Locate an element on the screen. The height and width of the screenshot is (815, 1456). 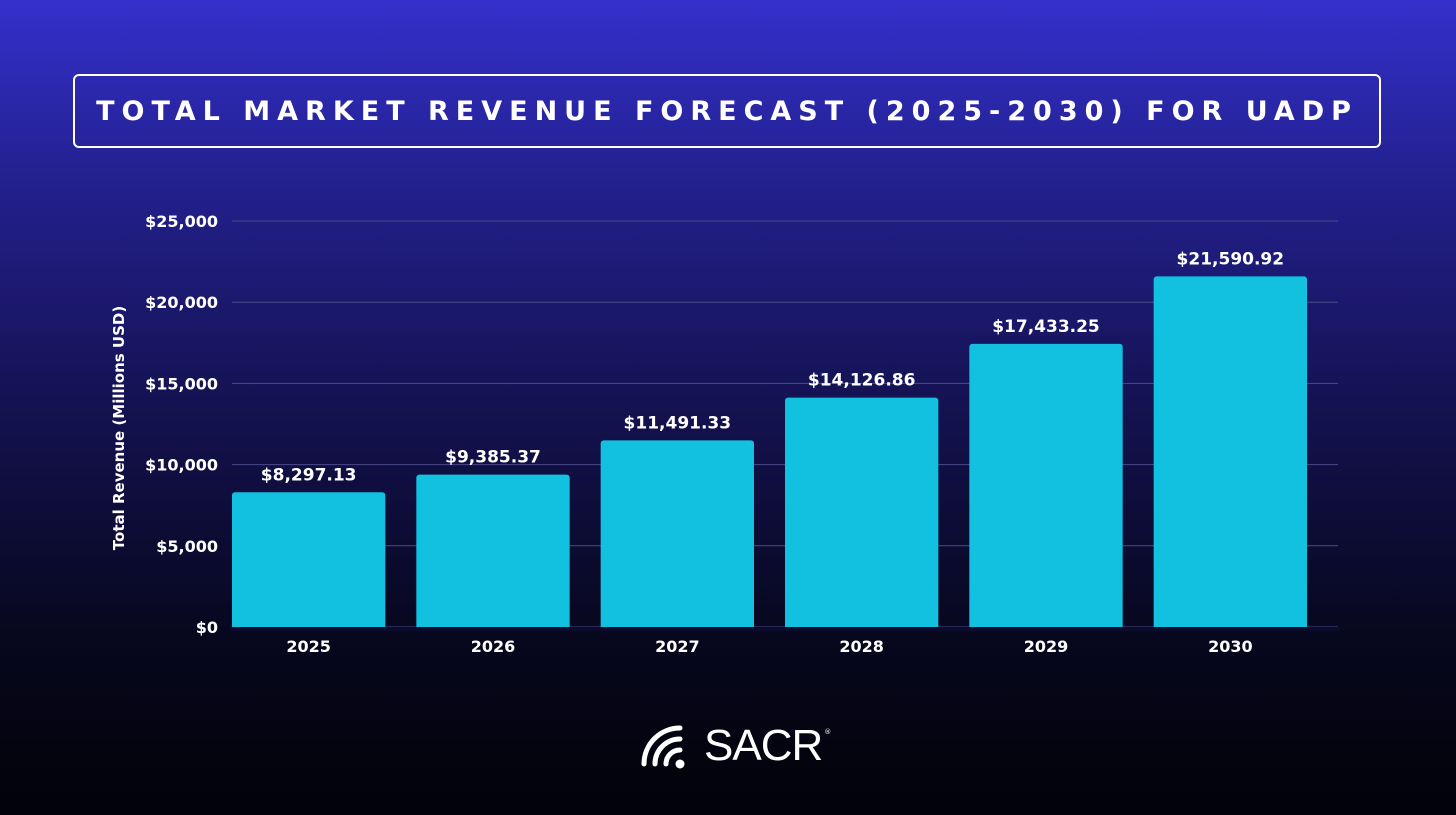
y-axis-ticks: $0 $5,000 $10,000 $15,000 $20,000 $25,000 is located at coordinates (181, 424).